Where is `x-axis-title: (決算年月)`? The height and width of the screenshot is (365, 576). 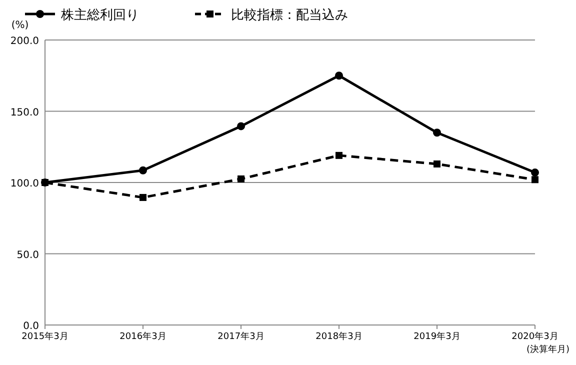
x-axis-title: (決算年月) is located at coordinates (548, 349).